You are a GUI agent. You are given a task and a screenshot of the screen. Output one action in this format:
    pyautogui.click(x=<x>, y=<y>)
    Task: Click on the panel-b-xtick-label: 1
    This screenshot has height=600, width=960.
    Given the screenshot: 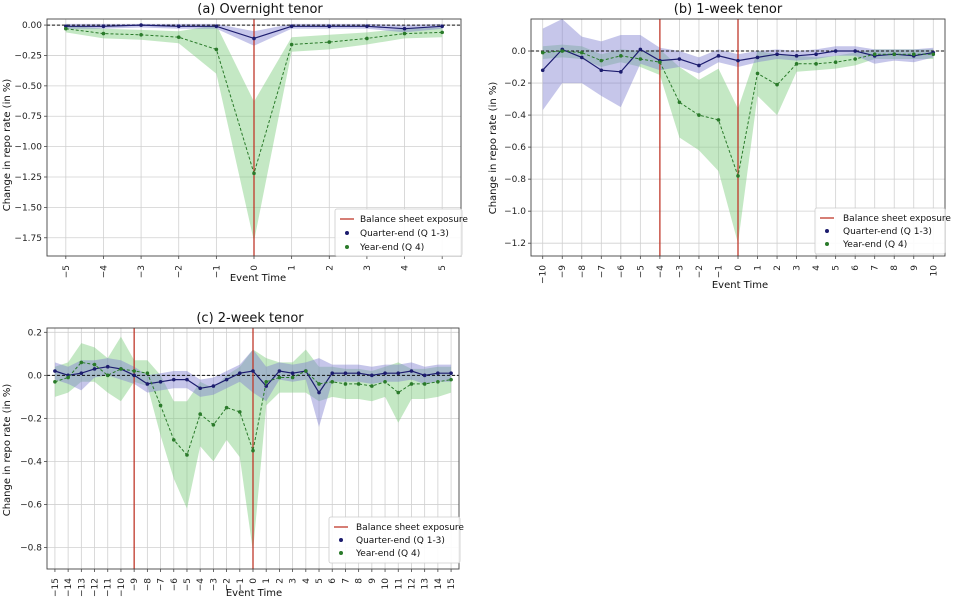 What is the action you would take?
    pyautogui.click(x=759, y=268)
    